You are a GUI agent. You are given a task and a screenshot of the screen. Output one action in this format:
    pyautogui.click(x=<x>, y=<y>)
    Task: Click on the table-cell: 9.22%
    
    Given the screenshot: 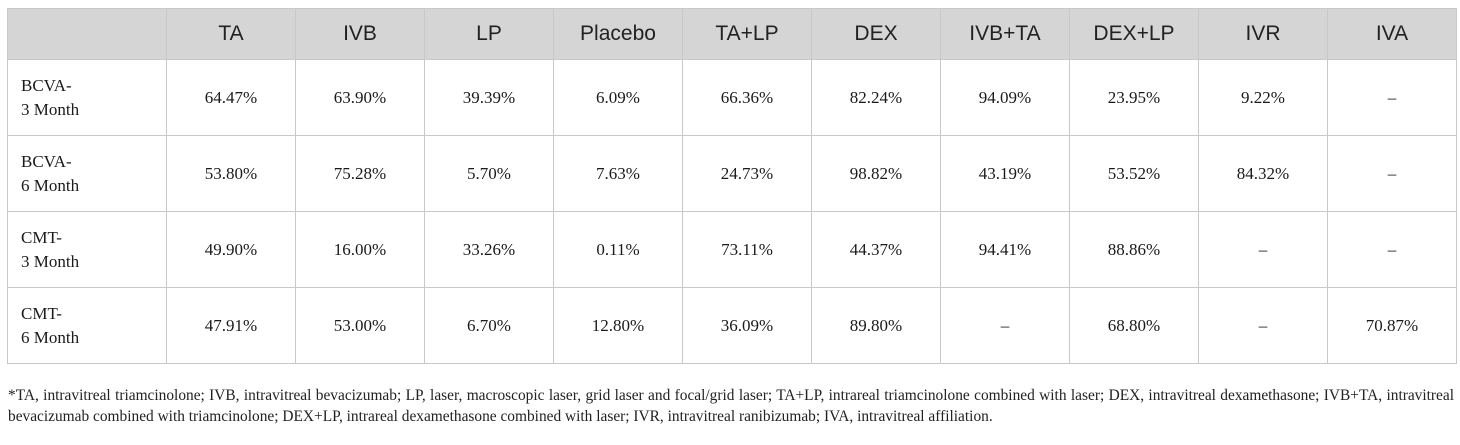 What is the action you would take?
    pyautogui.click(x=1263, y=97)
    